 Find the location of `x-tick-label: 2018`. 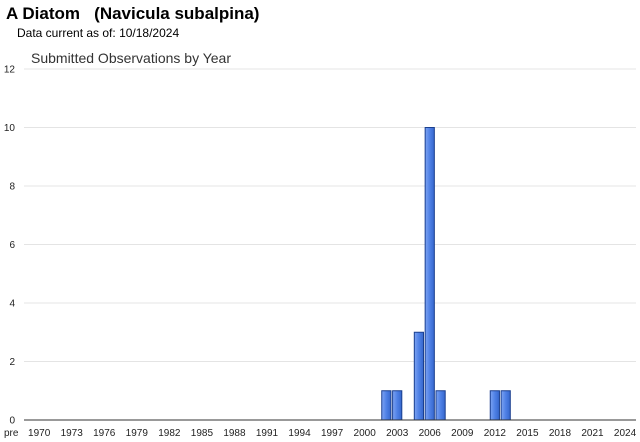

x-tick-label: 2018 is located at coordinates (560, 433).